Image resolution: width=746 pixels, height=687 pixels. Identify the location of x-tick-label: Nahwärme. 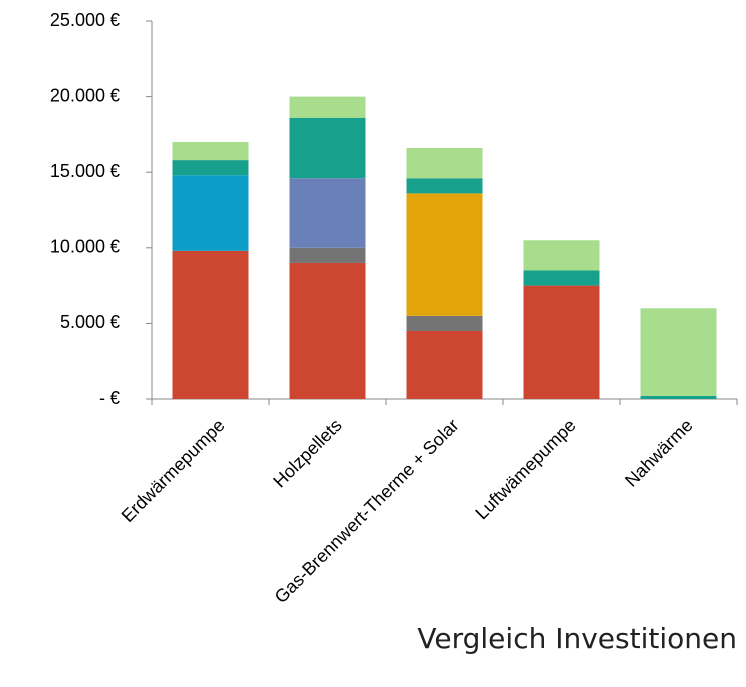
(659, 453).